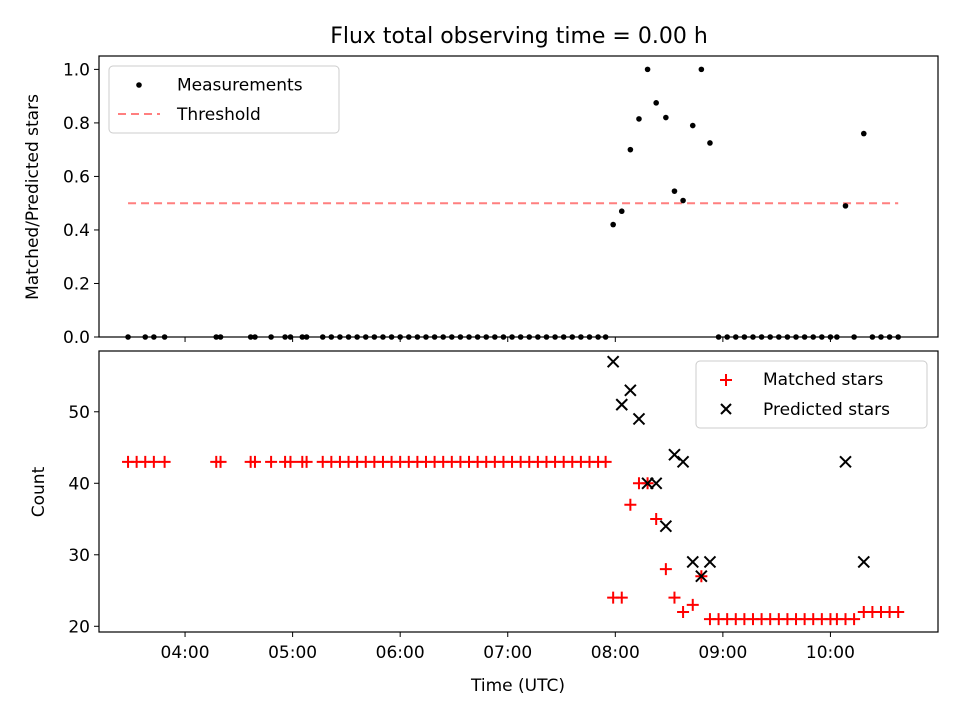  I want to click on top-ytick-label: 0.0, so click(76, 338).